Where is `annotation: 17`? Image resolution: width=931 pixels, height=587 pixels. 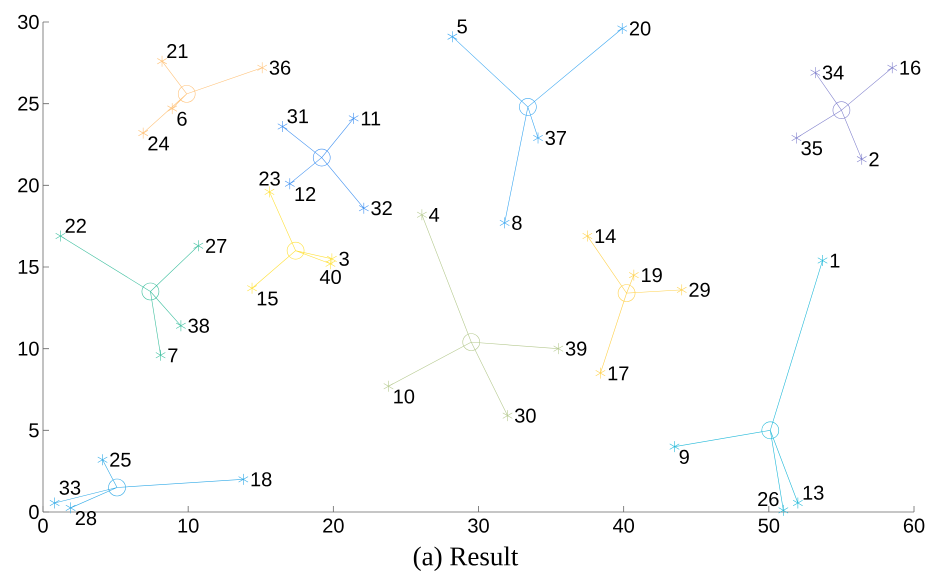
annotation: 17 is located at coordinates (618, 373).